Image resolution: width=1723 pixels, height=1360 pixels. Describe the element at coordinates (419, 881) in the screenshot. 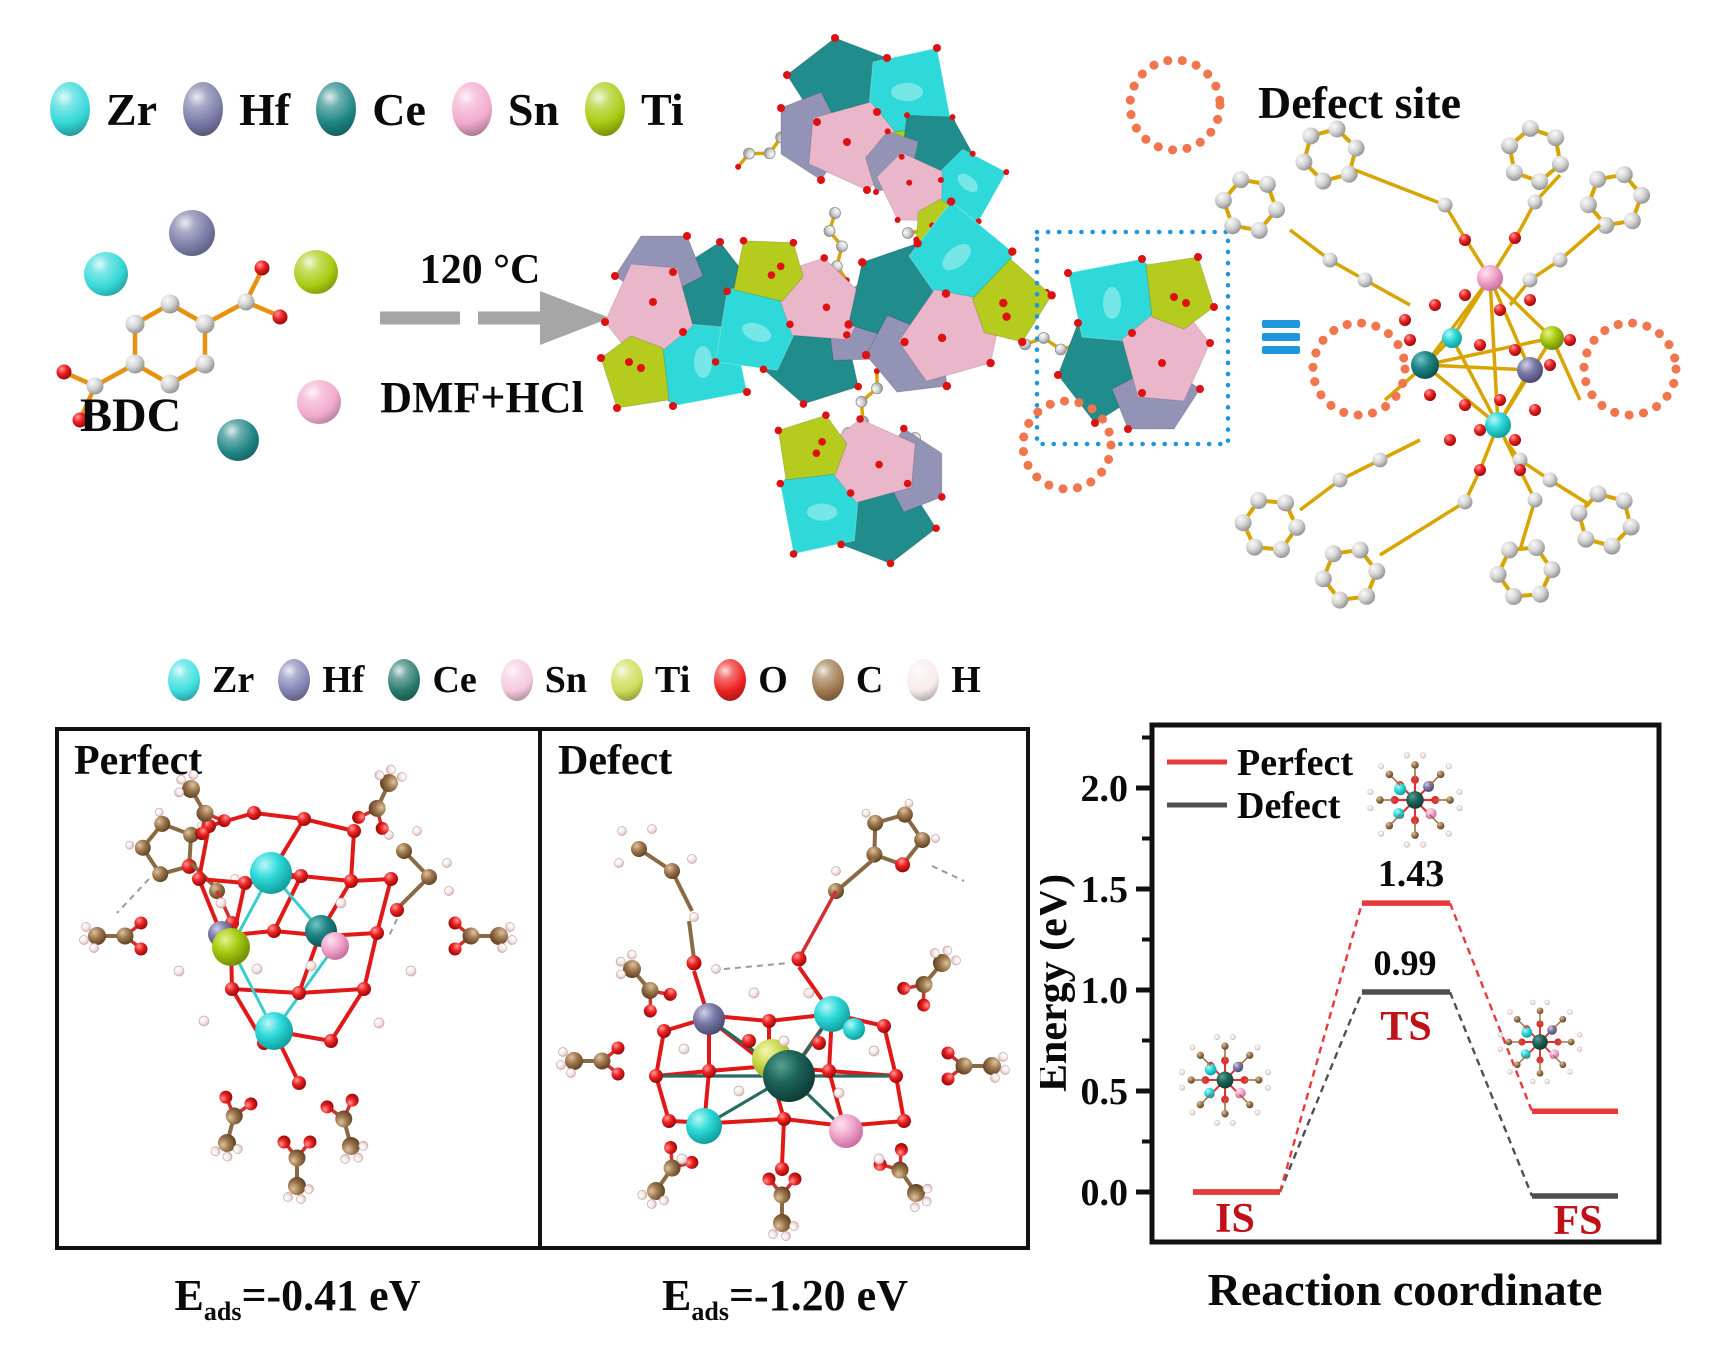

I see `ethoxy-fragment` at that location.